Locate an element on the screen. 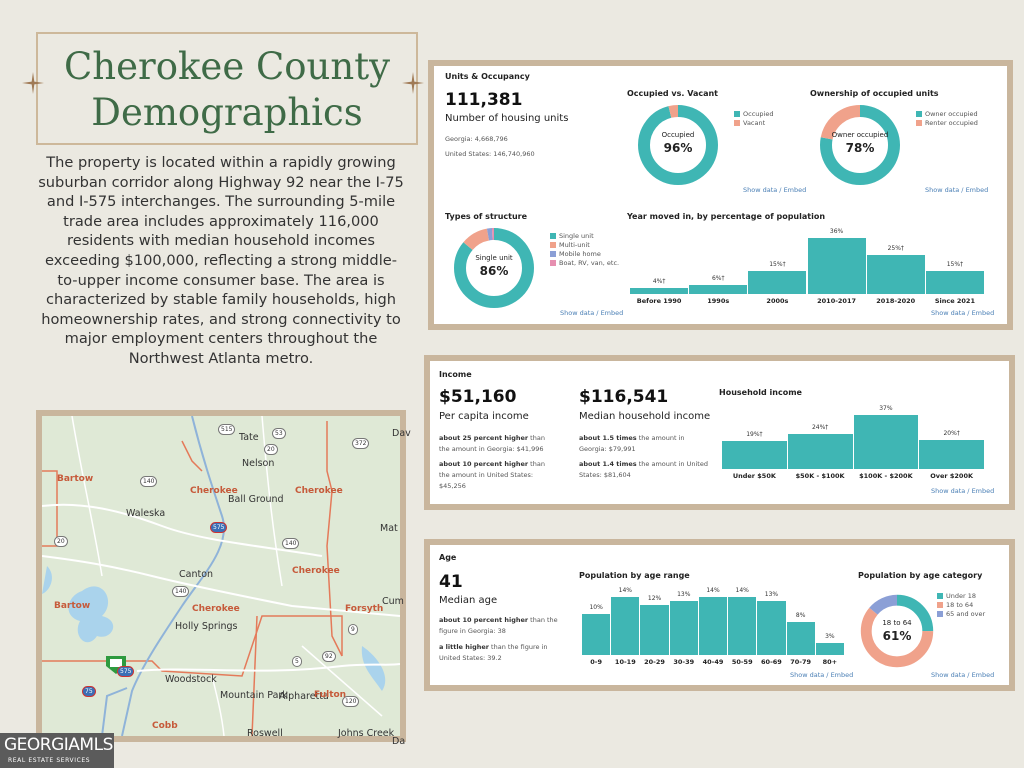 The image size is (1024, 768). map-place-label: Waleska is located at coordinates (146, 513).